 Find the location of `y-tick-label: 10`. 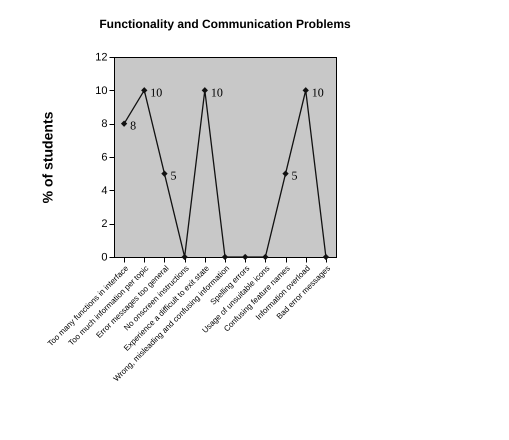

y-tick-label: 10 is located at coordinates (101, 90).